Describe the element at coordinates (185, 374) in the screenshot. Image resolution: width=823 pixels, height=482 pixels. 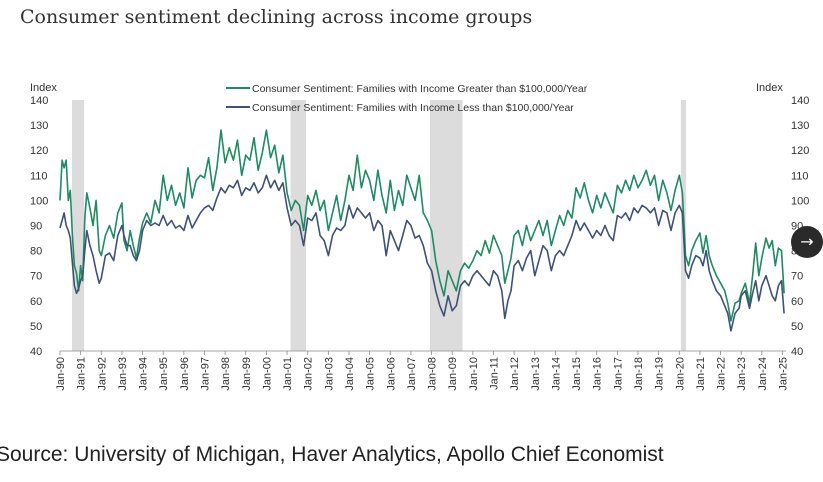
I see `x-tick-Jan-96: Jan-96` at that location.